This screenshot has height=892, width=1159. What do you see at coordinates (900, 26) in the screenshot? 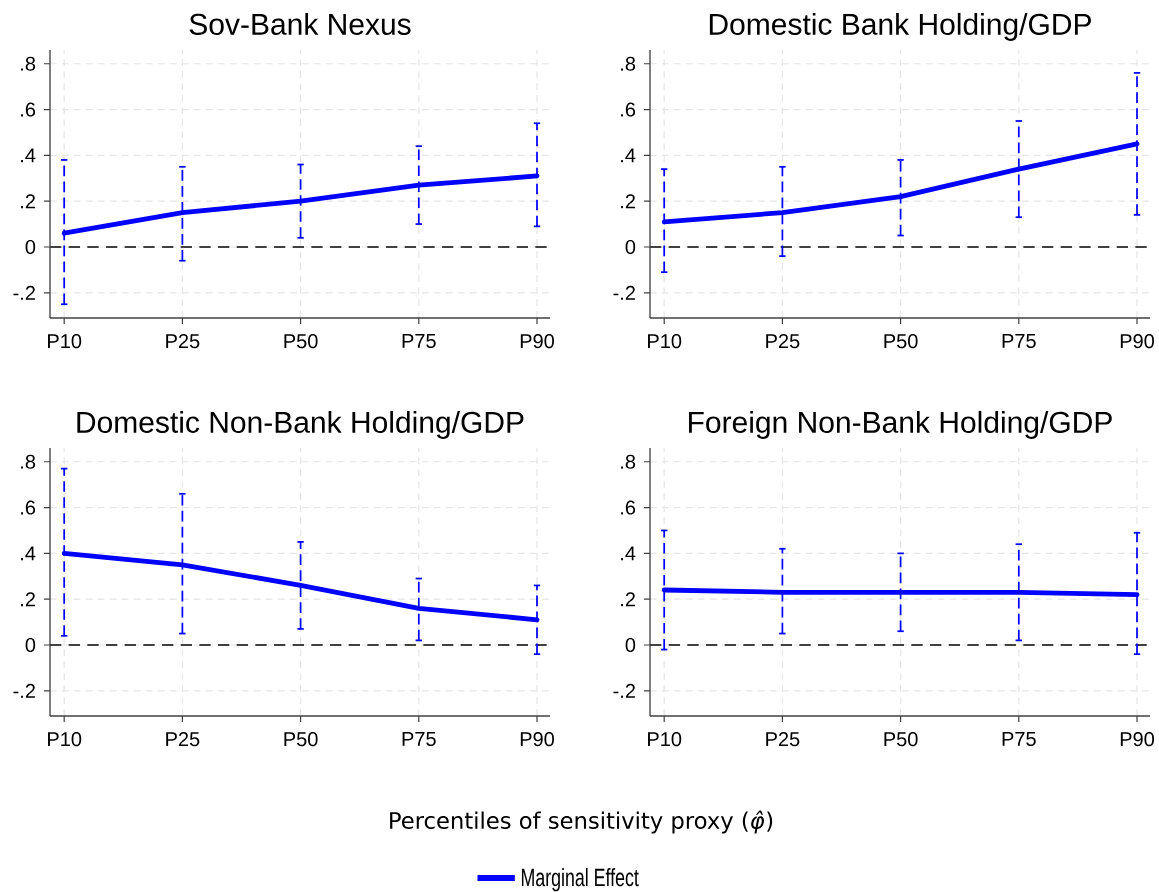
I see `chart-title: Domestic Bank Holding/GDP` at bounding box center [900, 26].